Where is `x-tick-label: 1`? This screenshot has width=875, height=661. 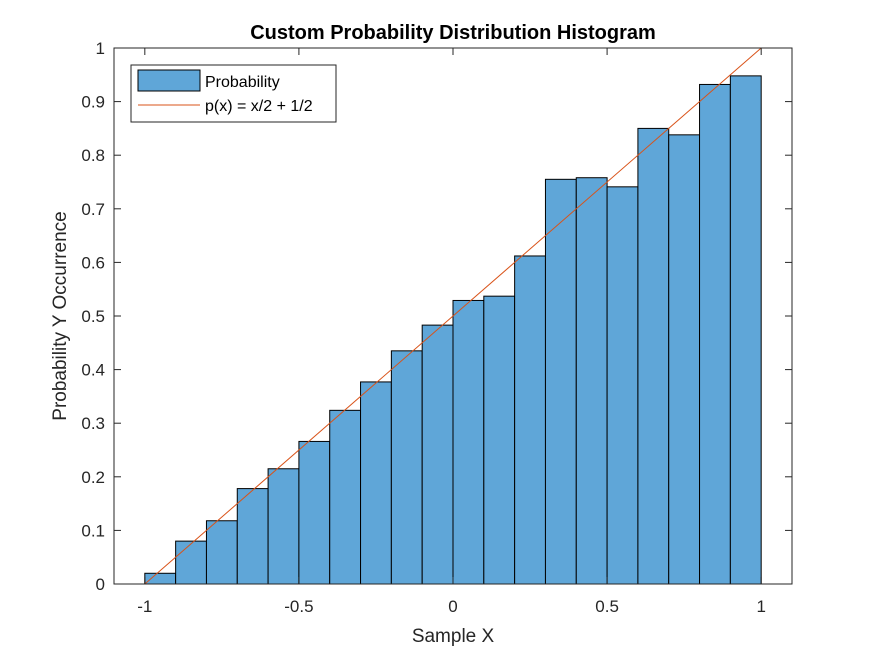 x-tick-label: 1 is located at coordinates (760, 606).